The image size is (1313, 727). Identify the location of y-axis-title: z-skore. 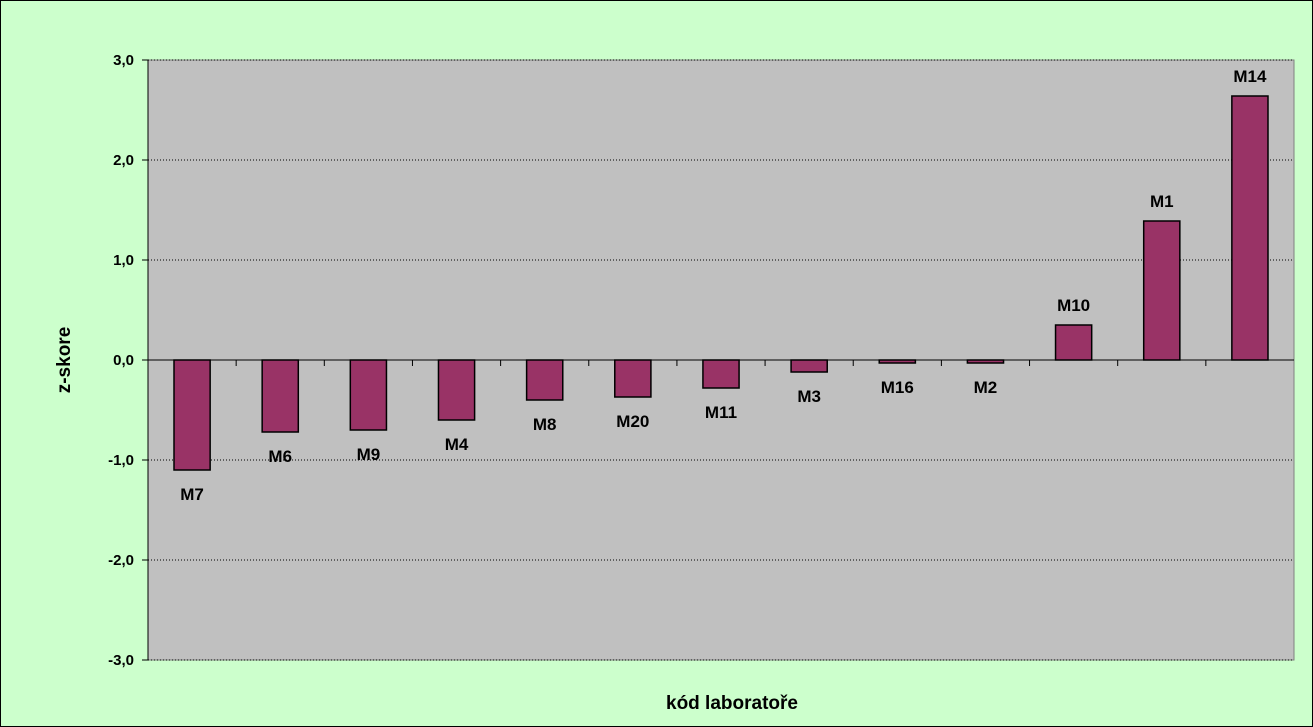
(64, 360).